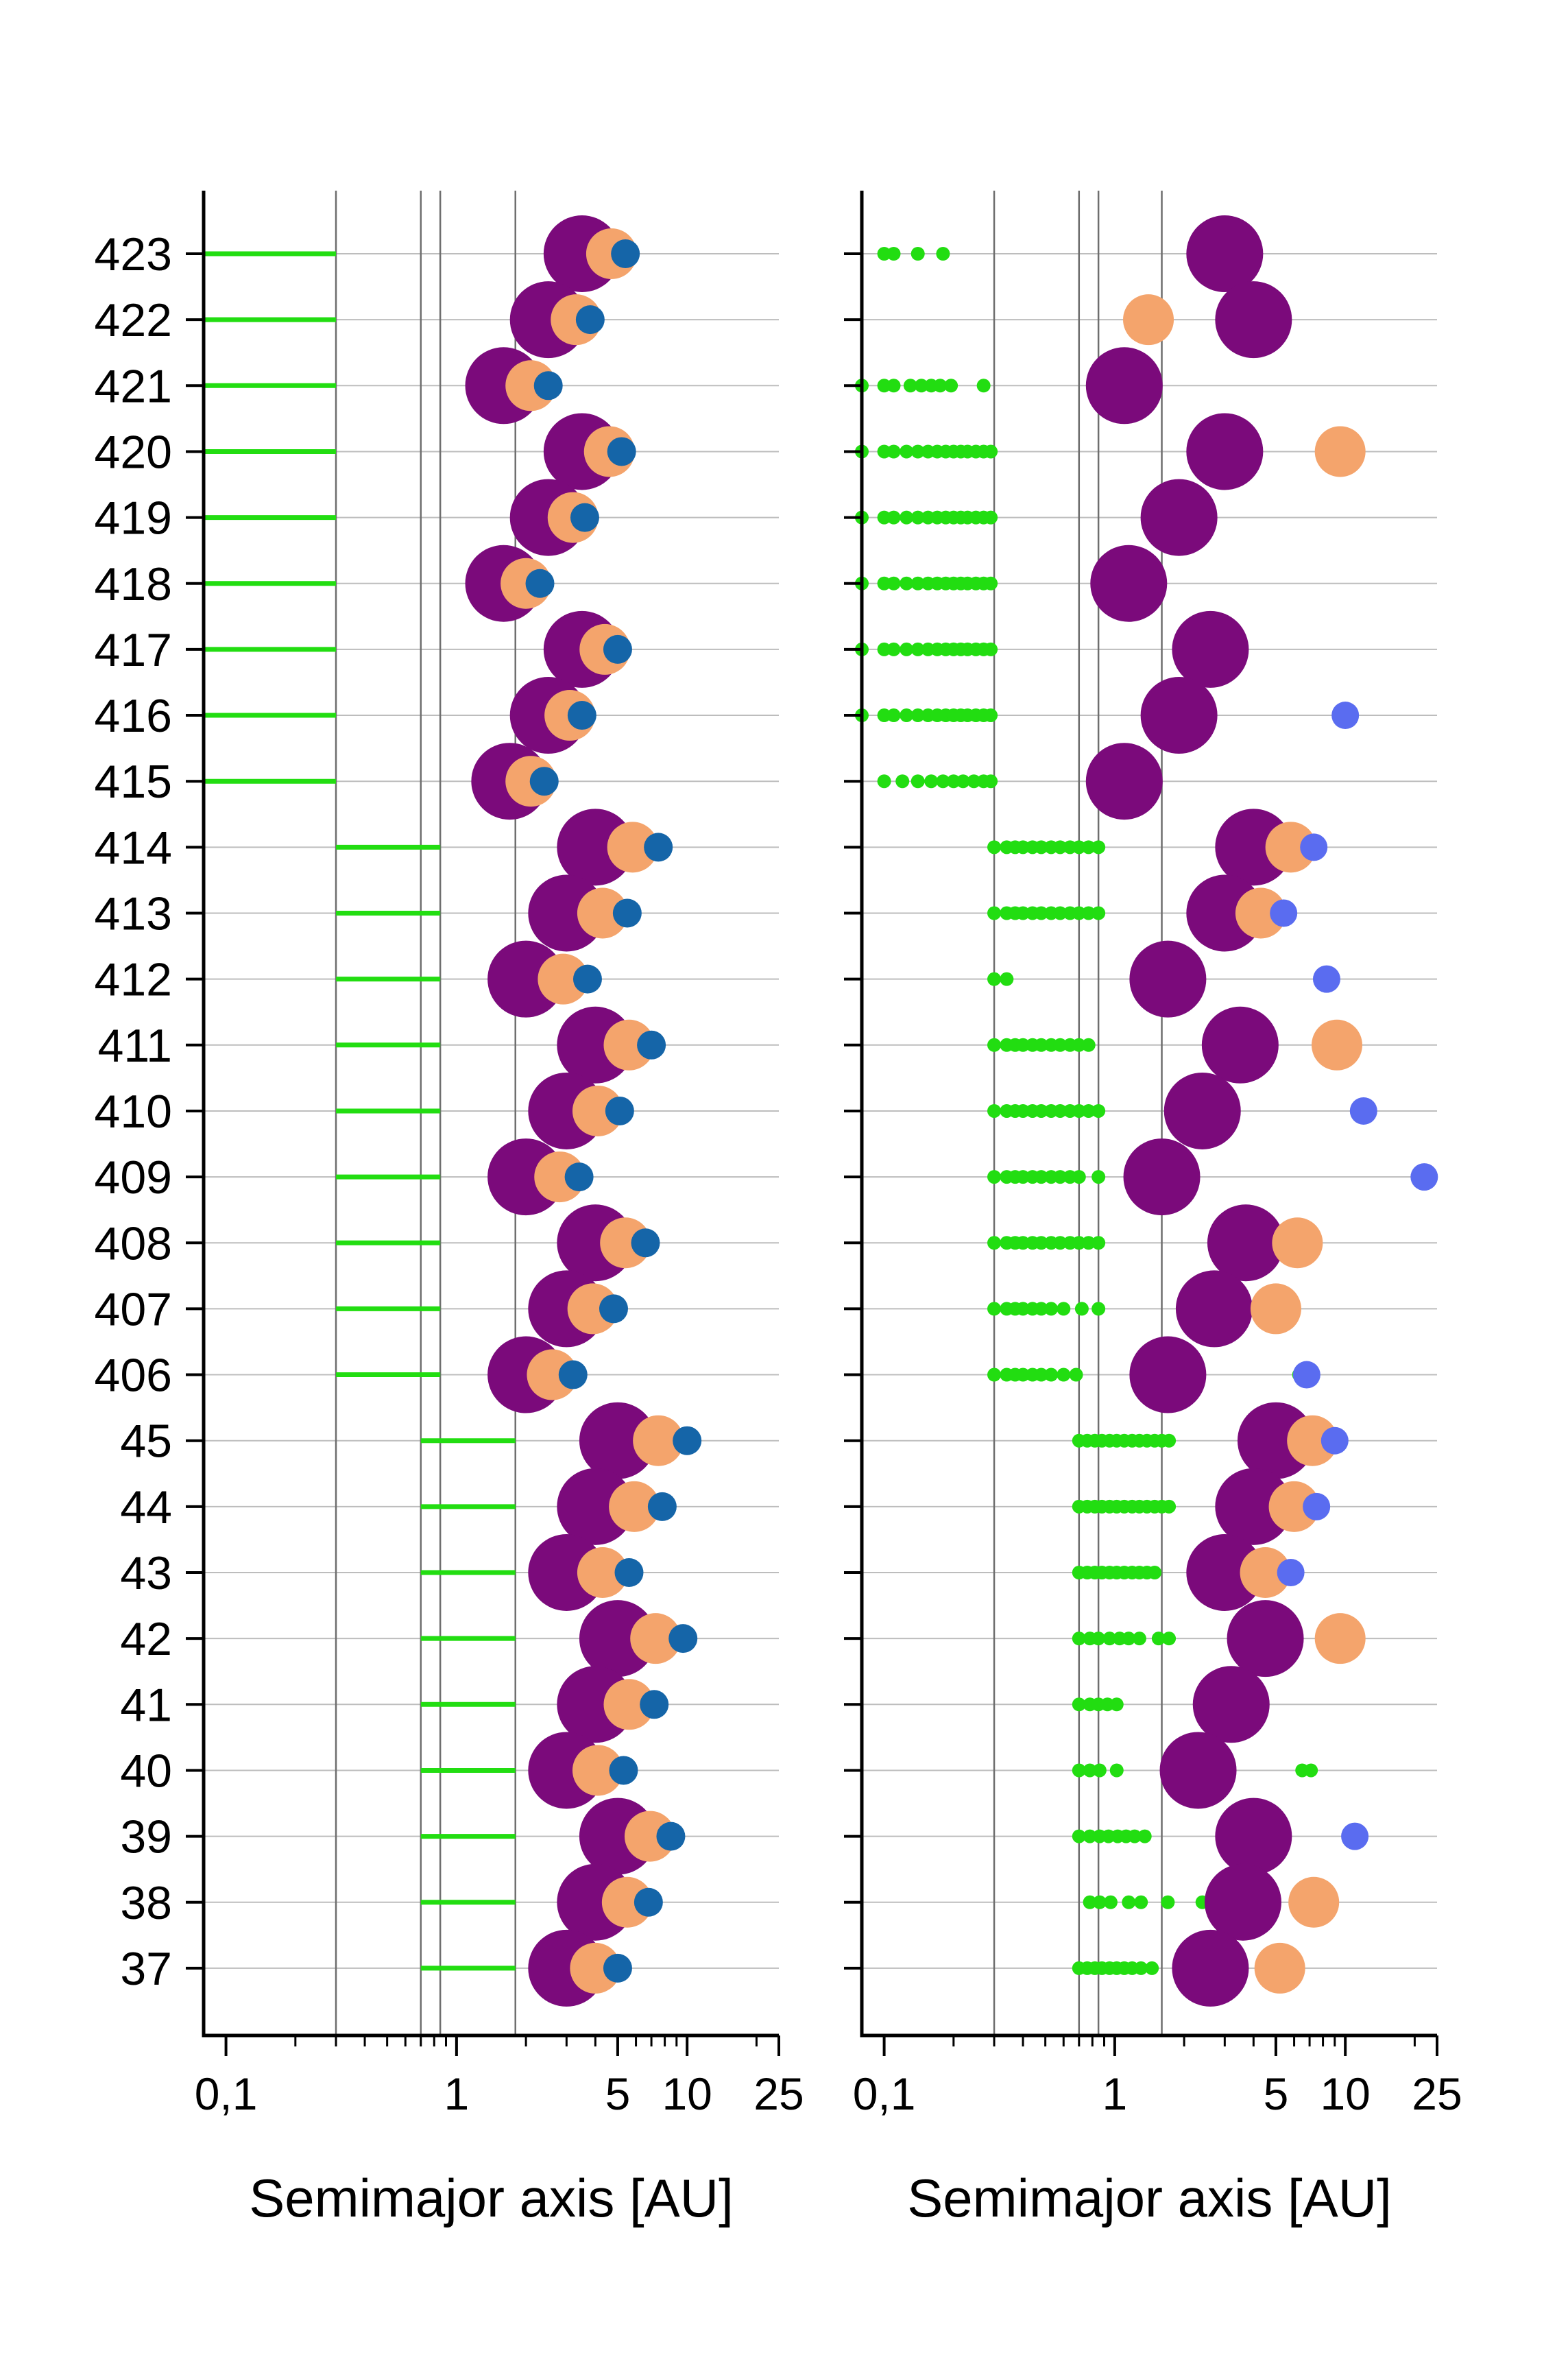 The image size is (1568, 2353). What do you see at coordinates (134, 1309) in the screenshot?
I see `y-tick-label-407: 407` at bounding box center [134, 1309].